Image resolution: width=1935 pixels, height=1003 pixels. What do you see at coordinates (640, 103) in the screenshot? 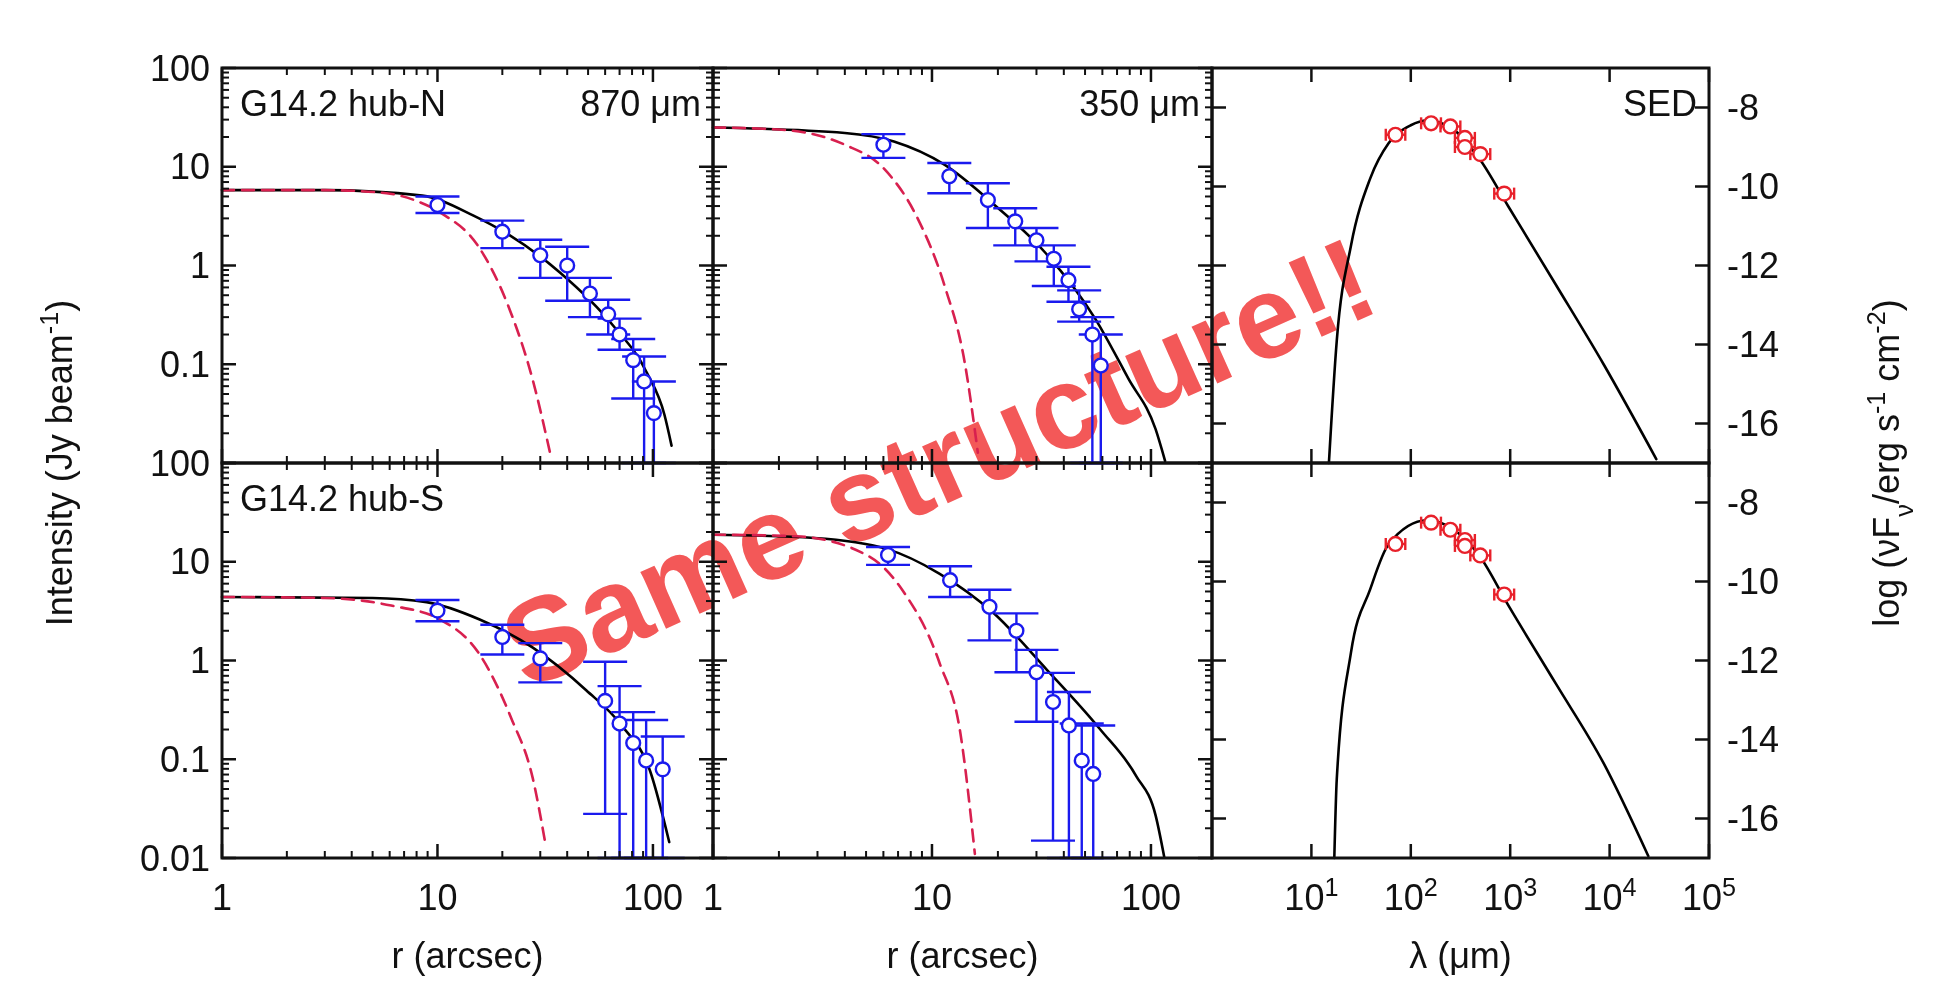
I see `chart-subtitle: 870 μm` at bounding box center [640, 103].